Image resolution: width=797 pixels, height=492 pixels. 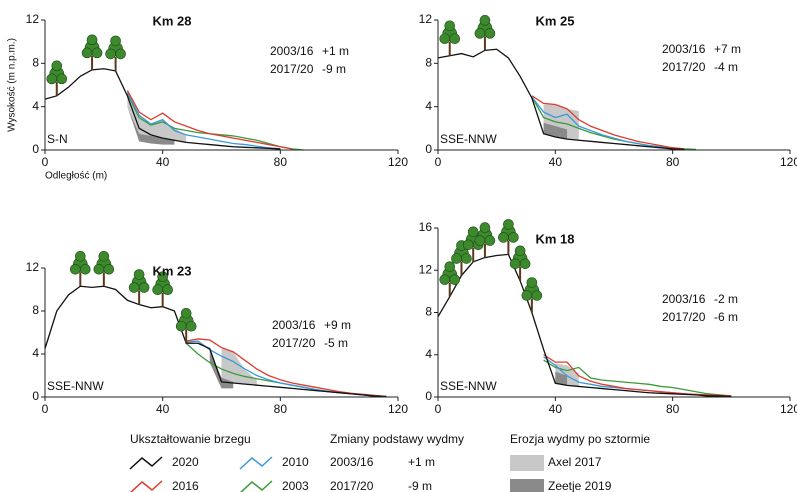 I want to click on legend-label: 2020, so click(x=185, y=462).